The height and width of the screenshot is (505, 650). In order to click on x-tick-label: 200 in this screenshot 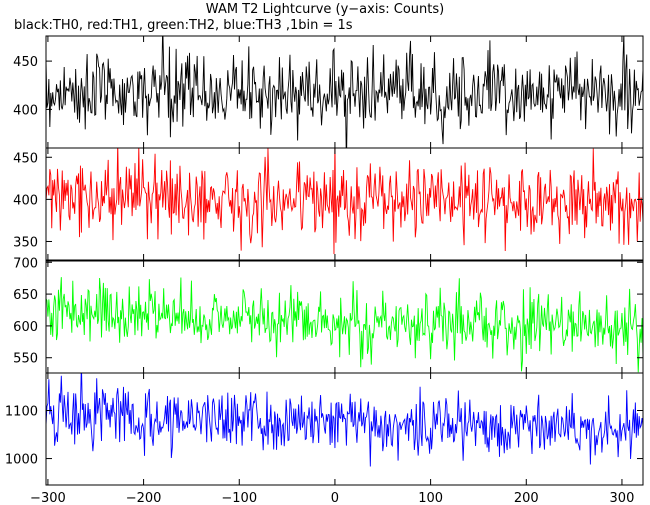, I will do `click(526, 498)`.